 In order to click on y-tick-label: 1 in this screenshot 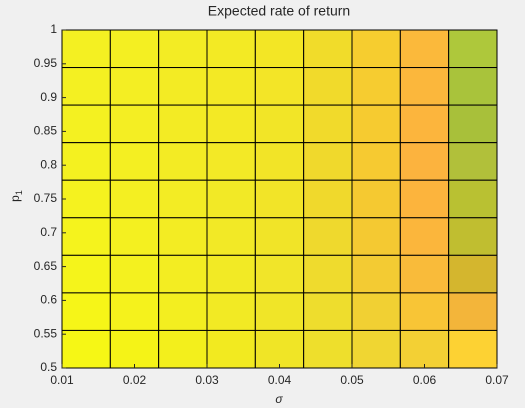, I will do `click(53, 29)`.